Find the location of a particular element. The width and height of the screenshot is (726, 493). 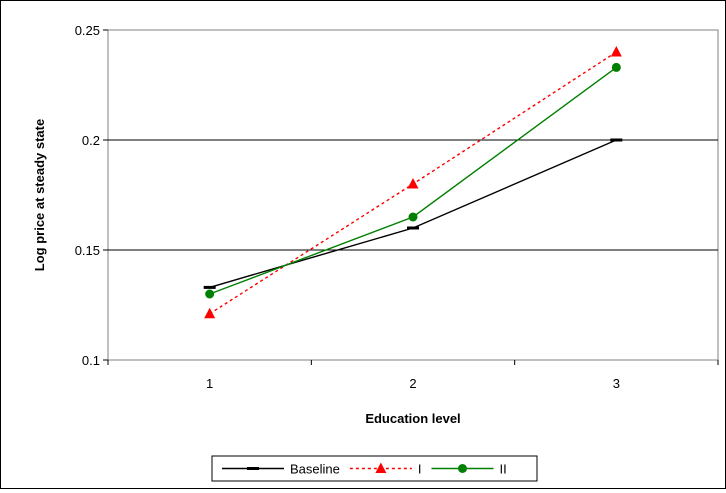

y-tick-label: 0.2 is located at coordinates (91, 140).